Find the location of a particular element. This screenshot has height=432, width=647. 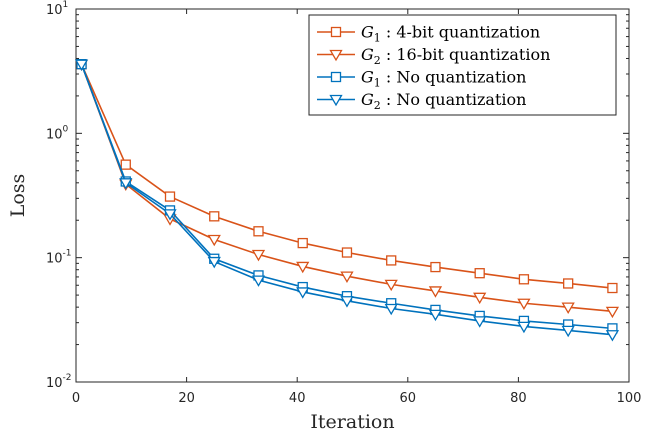

y-tick-label: 10⁻¹ is located at coordinates (59, 258).